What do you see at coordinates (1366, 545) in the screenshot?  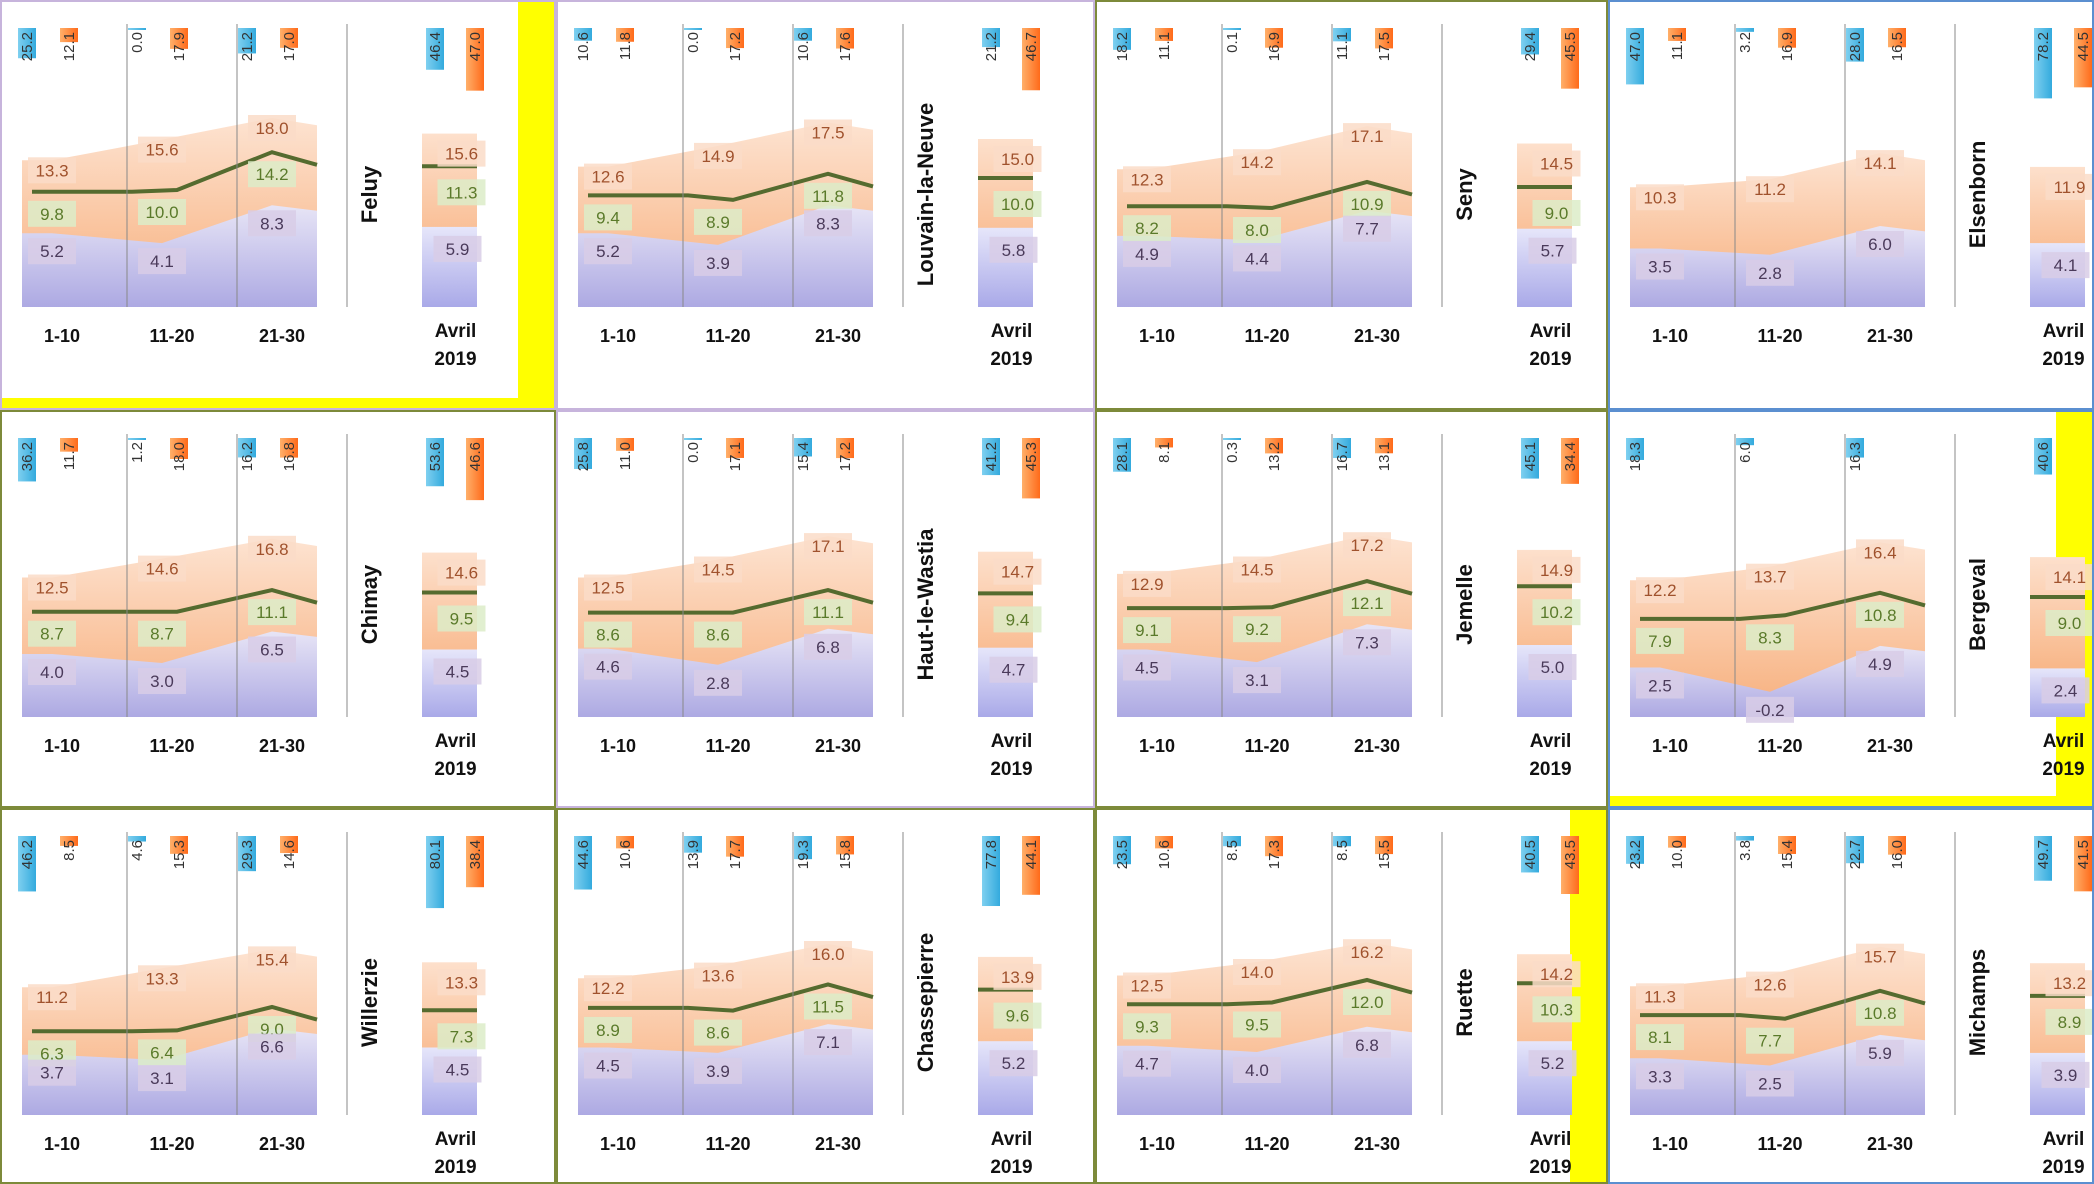 I see `tmax-label: 17.2` at bounding box center [1366, 545].